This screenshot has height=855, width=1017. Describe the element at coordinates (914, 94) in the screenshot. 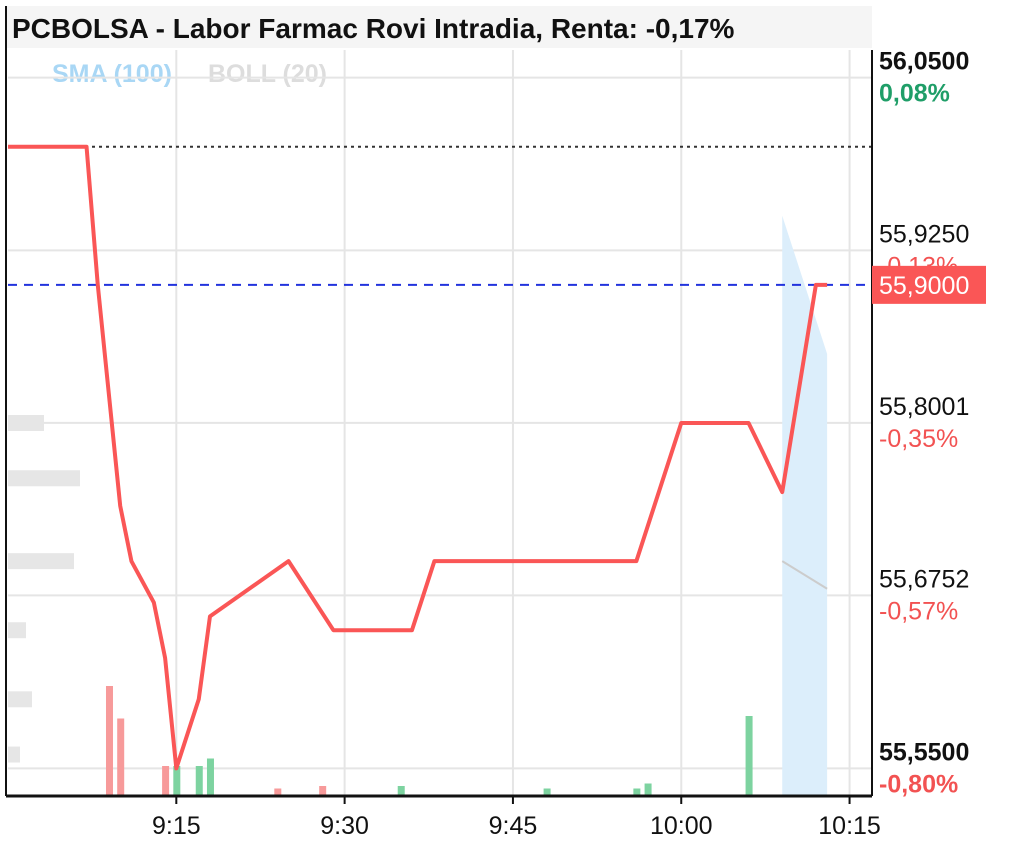

I see `y-tick-pct-label: 0,08%` at that location.